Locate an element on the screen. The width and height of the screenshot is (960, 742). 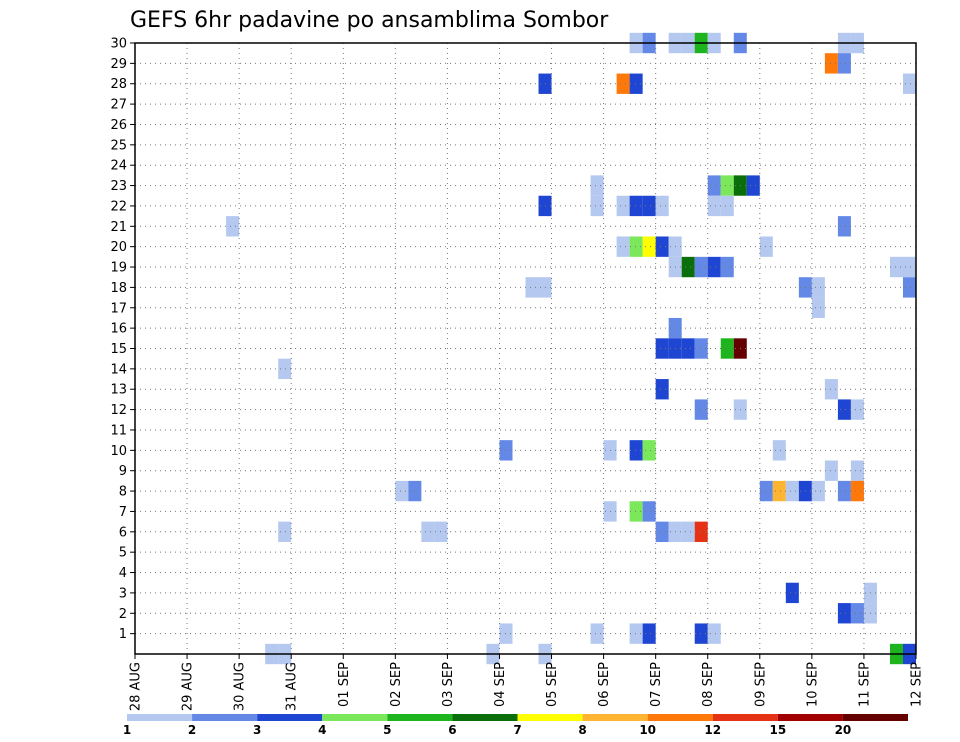
y-tick-label: 16 is located at coordinates (118, 329).